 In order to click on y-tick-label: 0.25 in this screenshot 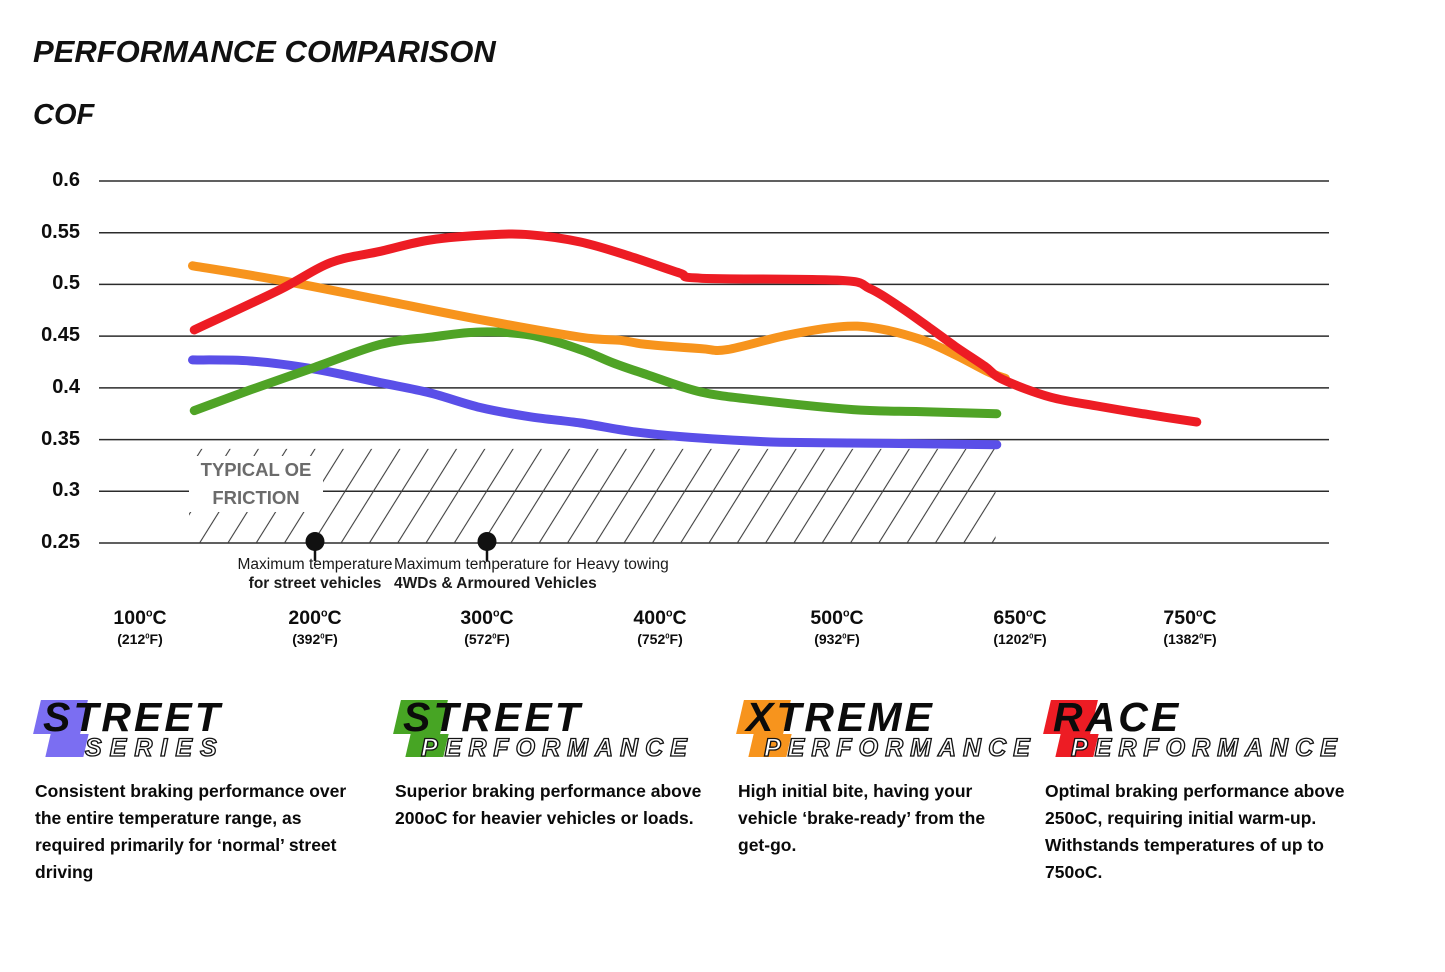, I will do `click(60, 542)`.